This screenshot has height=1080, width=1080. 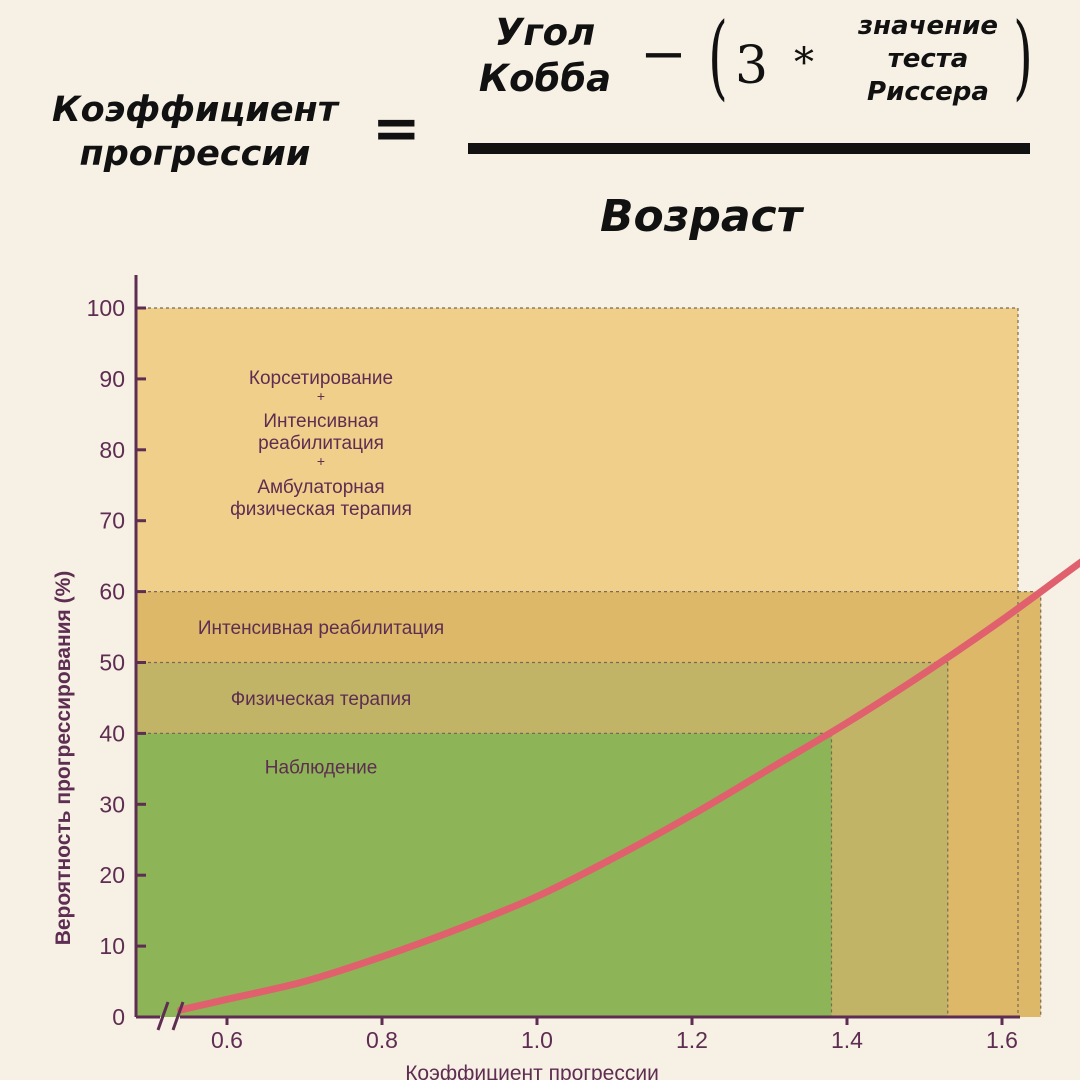 I want to click on formula-minus: −, so click(x=663, y=54).